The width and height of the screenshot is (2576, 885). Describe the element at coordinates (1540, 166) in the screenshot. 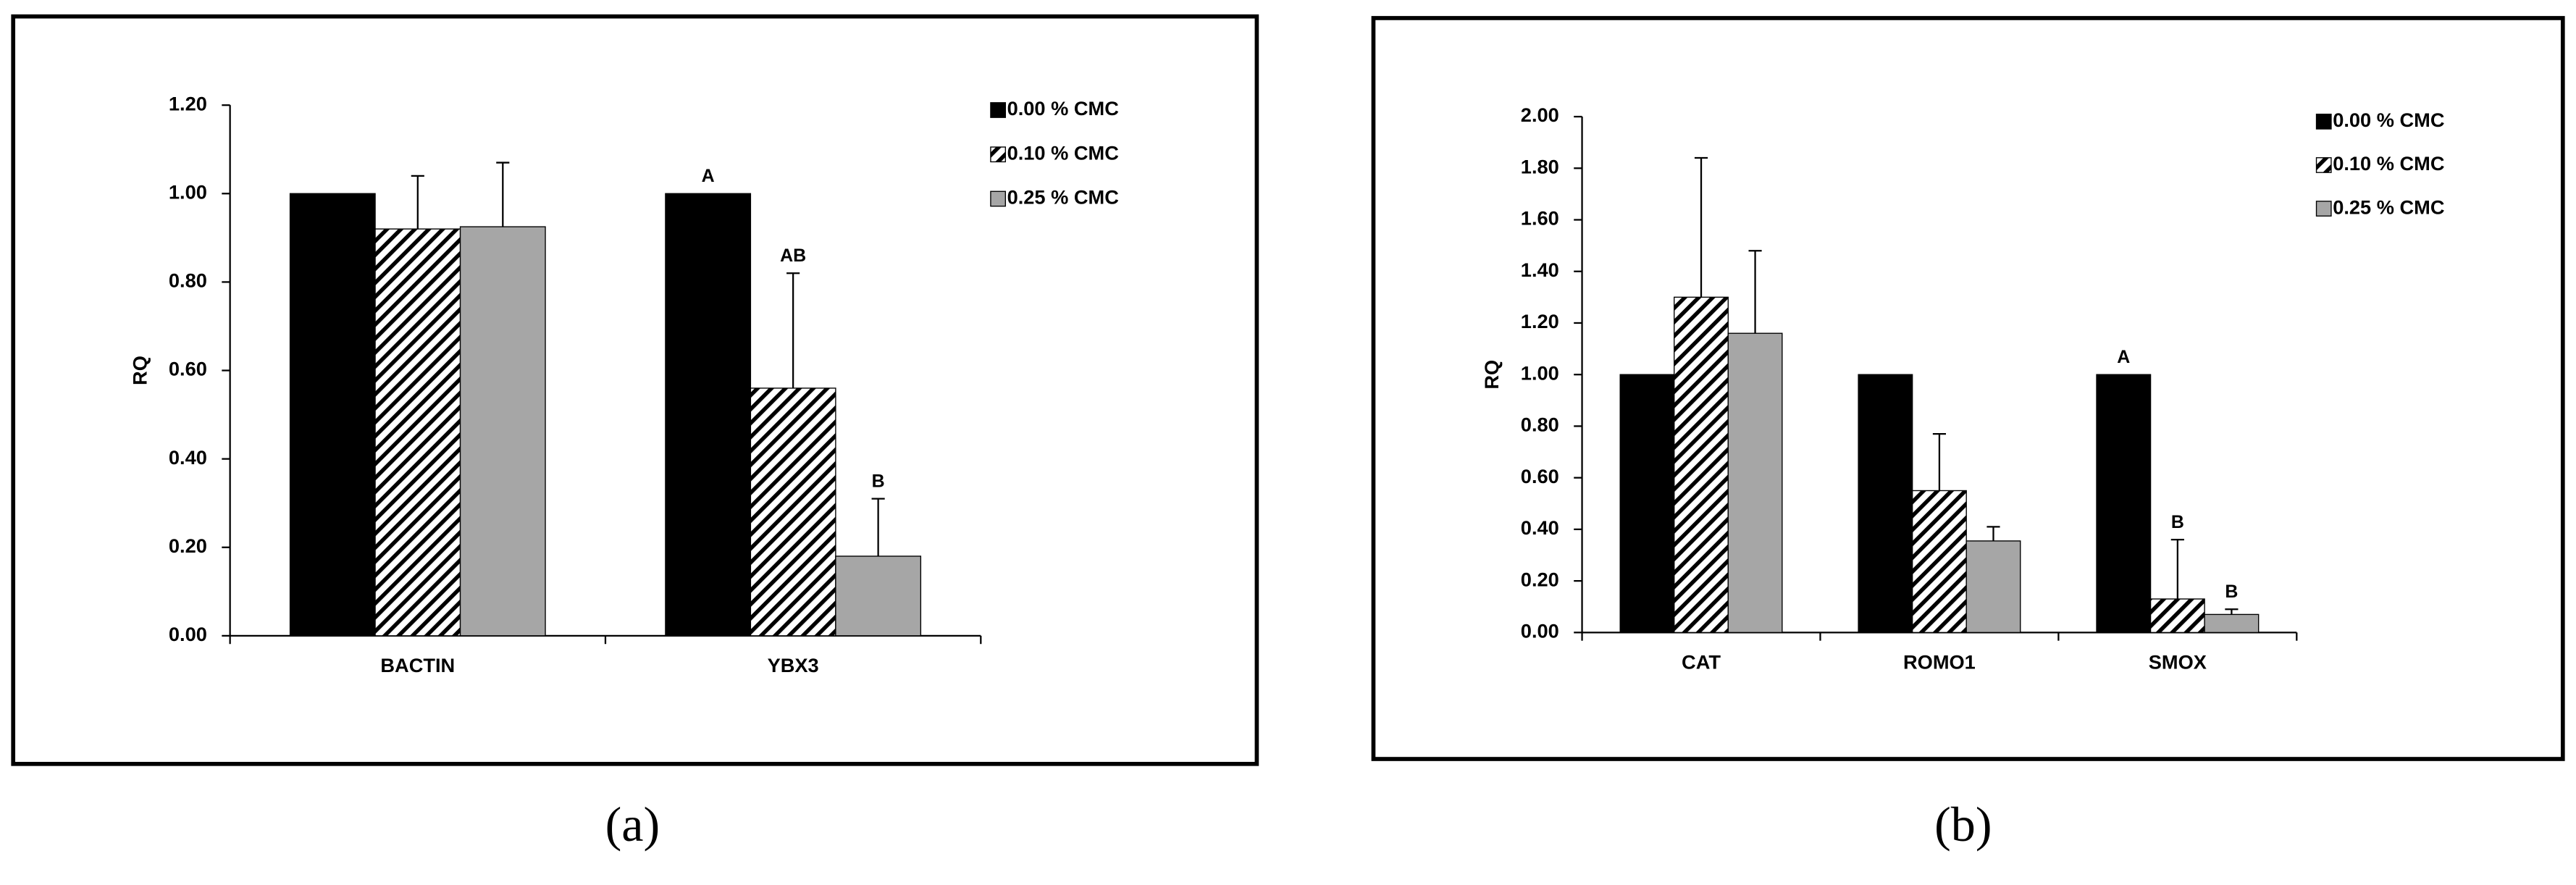

I see `y-tick-label: 1.80` at that location.